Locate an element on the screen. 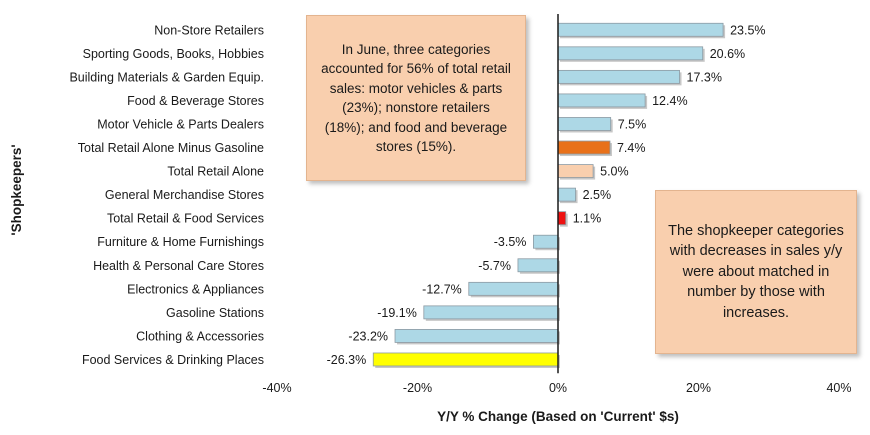 Image resolution: width=870 pixels, height=435 pixels. y-axis-title: 'Shopkeepers' is located at coordinates (16, 189).